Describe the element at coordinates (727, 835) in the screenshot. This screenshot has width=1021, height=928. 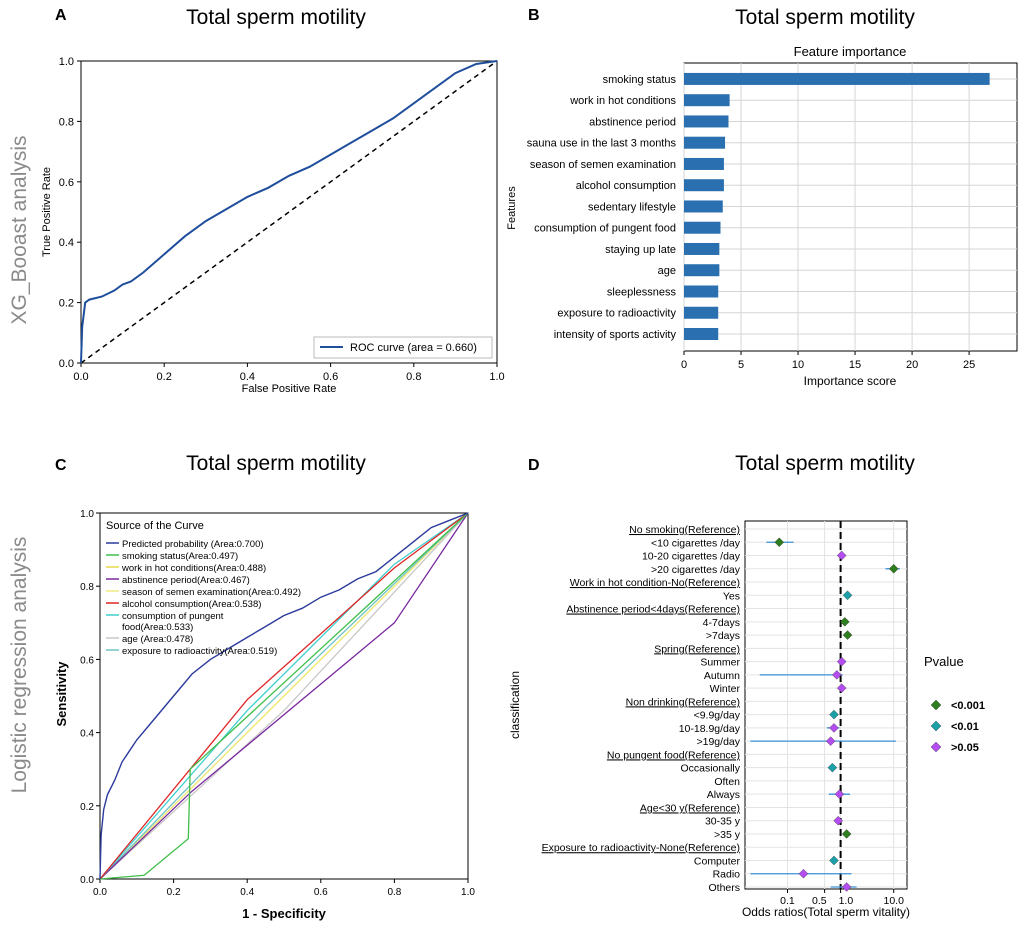
I see `panel-d-row-label: >35 y` at that location.